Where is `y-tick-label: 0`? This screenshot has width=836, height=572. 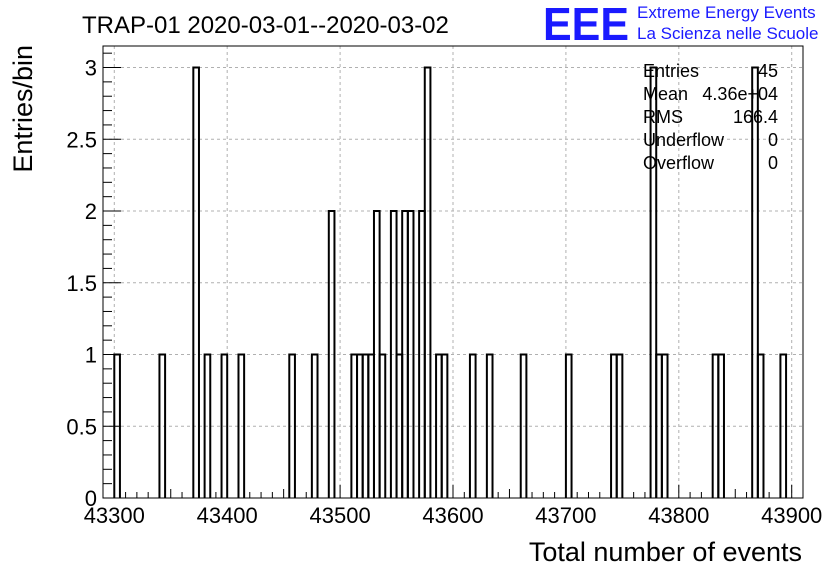 y-tick-label: 0 is located at coordinates (91, 498).